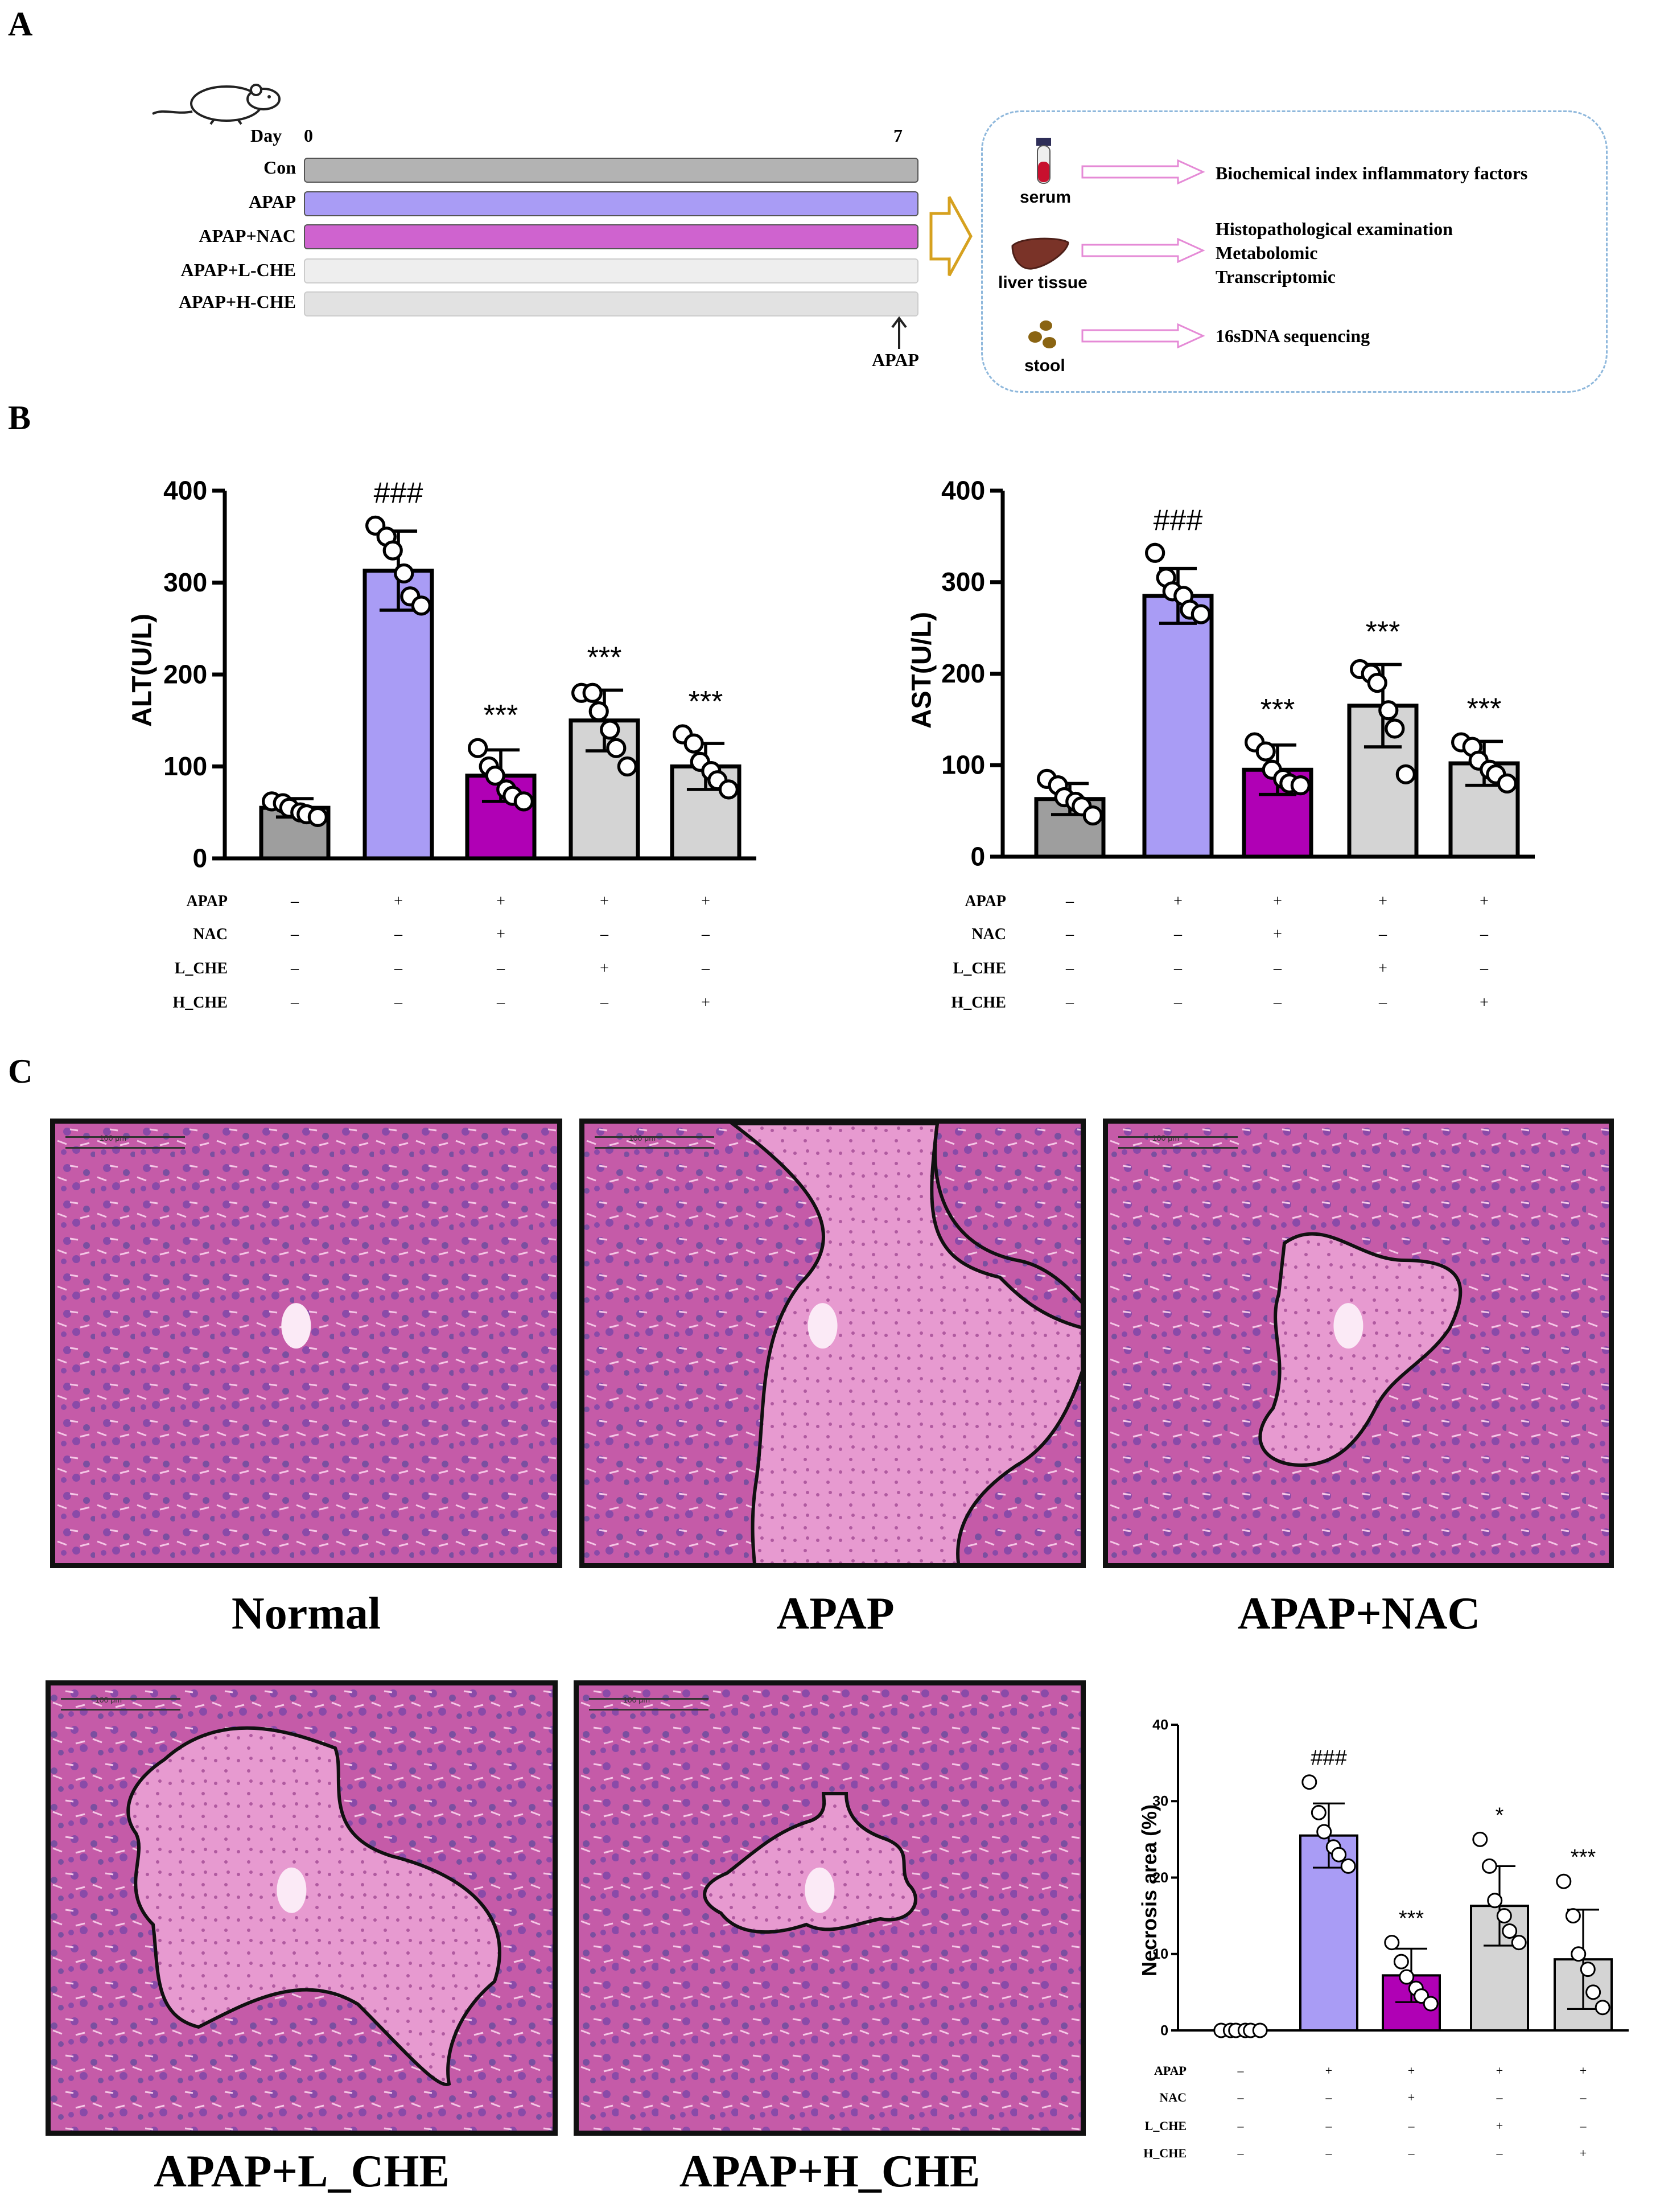 The image size is (1656, 2212). Describe the element at coordinates (302, 2172) in the screenshot. I see `histology-label: APAP+L_CHE` at that location.